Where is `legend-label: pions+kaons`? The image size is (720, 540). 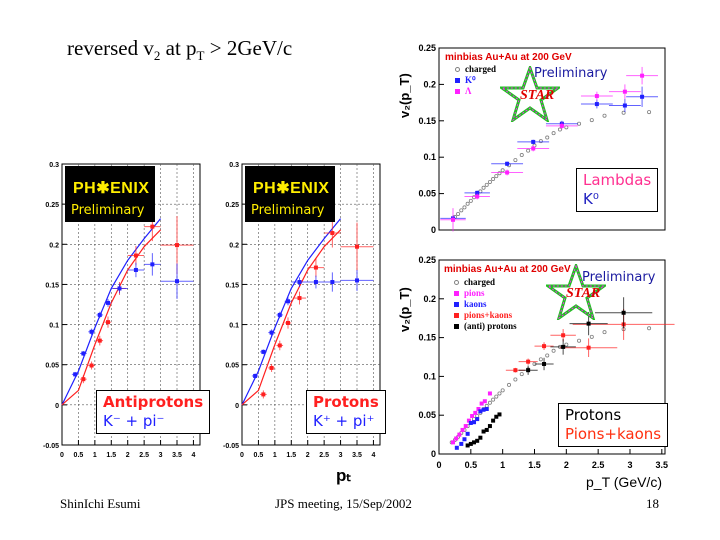
legend-label: pions+kaons is located at coordinates (488, 315).